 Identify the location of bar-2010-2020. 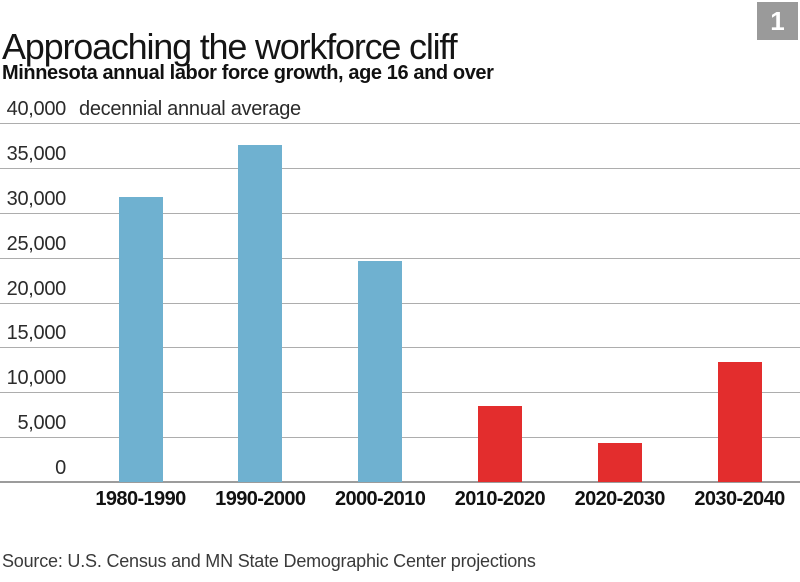
(499, 443).